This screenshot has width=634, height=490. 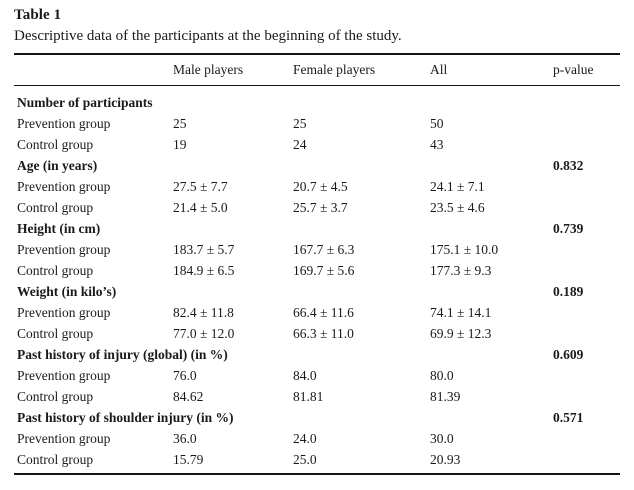 I want to click on cell-female: 169.7 ± 5.6, so click(x=324, y=270).